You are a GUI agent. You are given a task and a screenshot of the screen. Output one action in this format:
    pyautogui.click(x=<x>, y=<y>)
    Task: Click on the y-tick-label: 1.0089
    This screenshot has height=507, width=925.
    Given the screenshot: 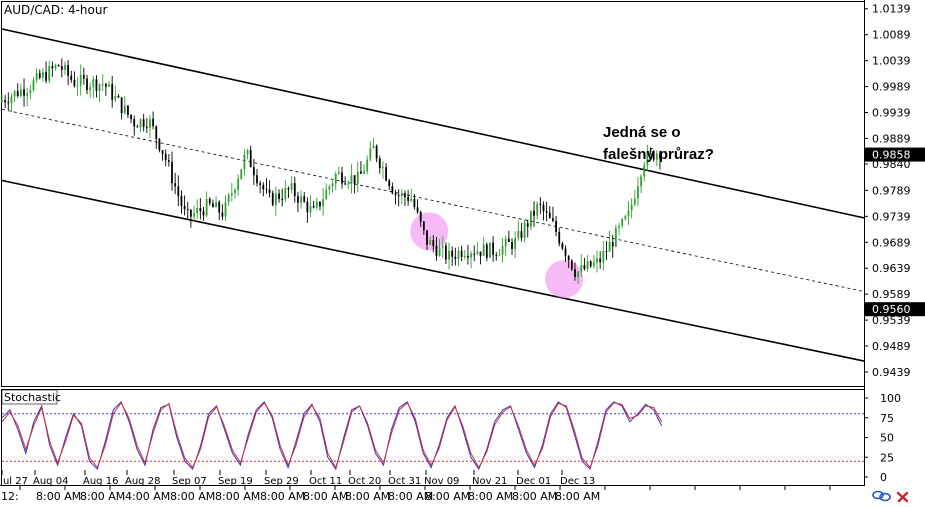 What is the action you would take?
    pyautogui.click(x=891, y=35)
    